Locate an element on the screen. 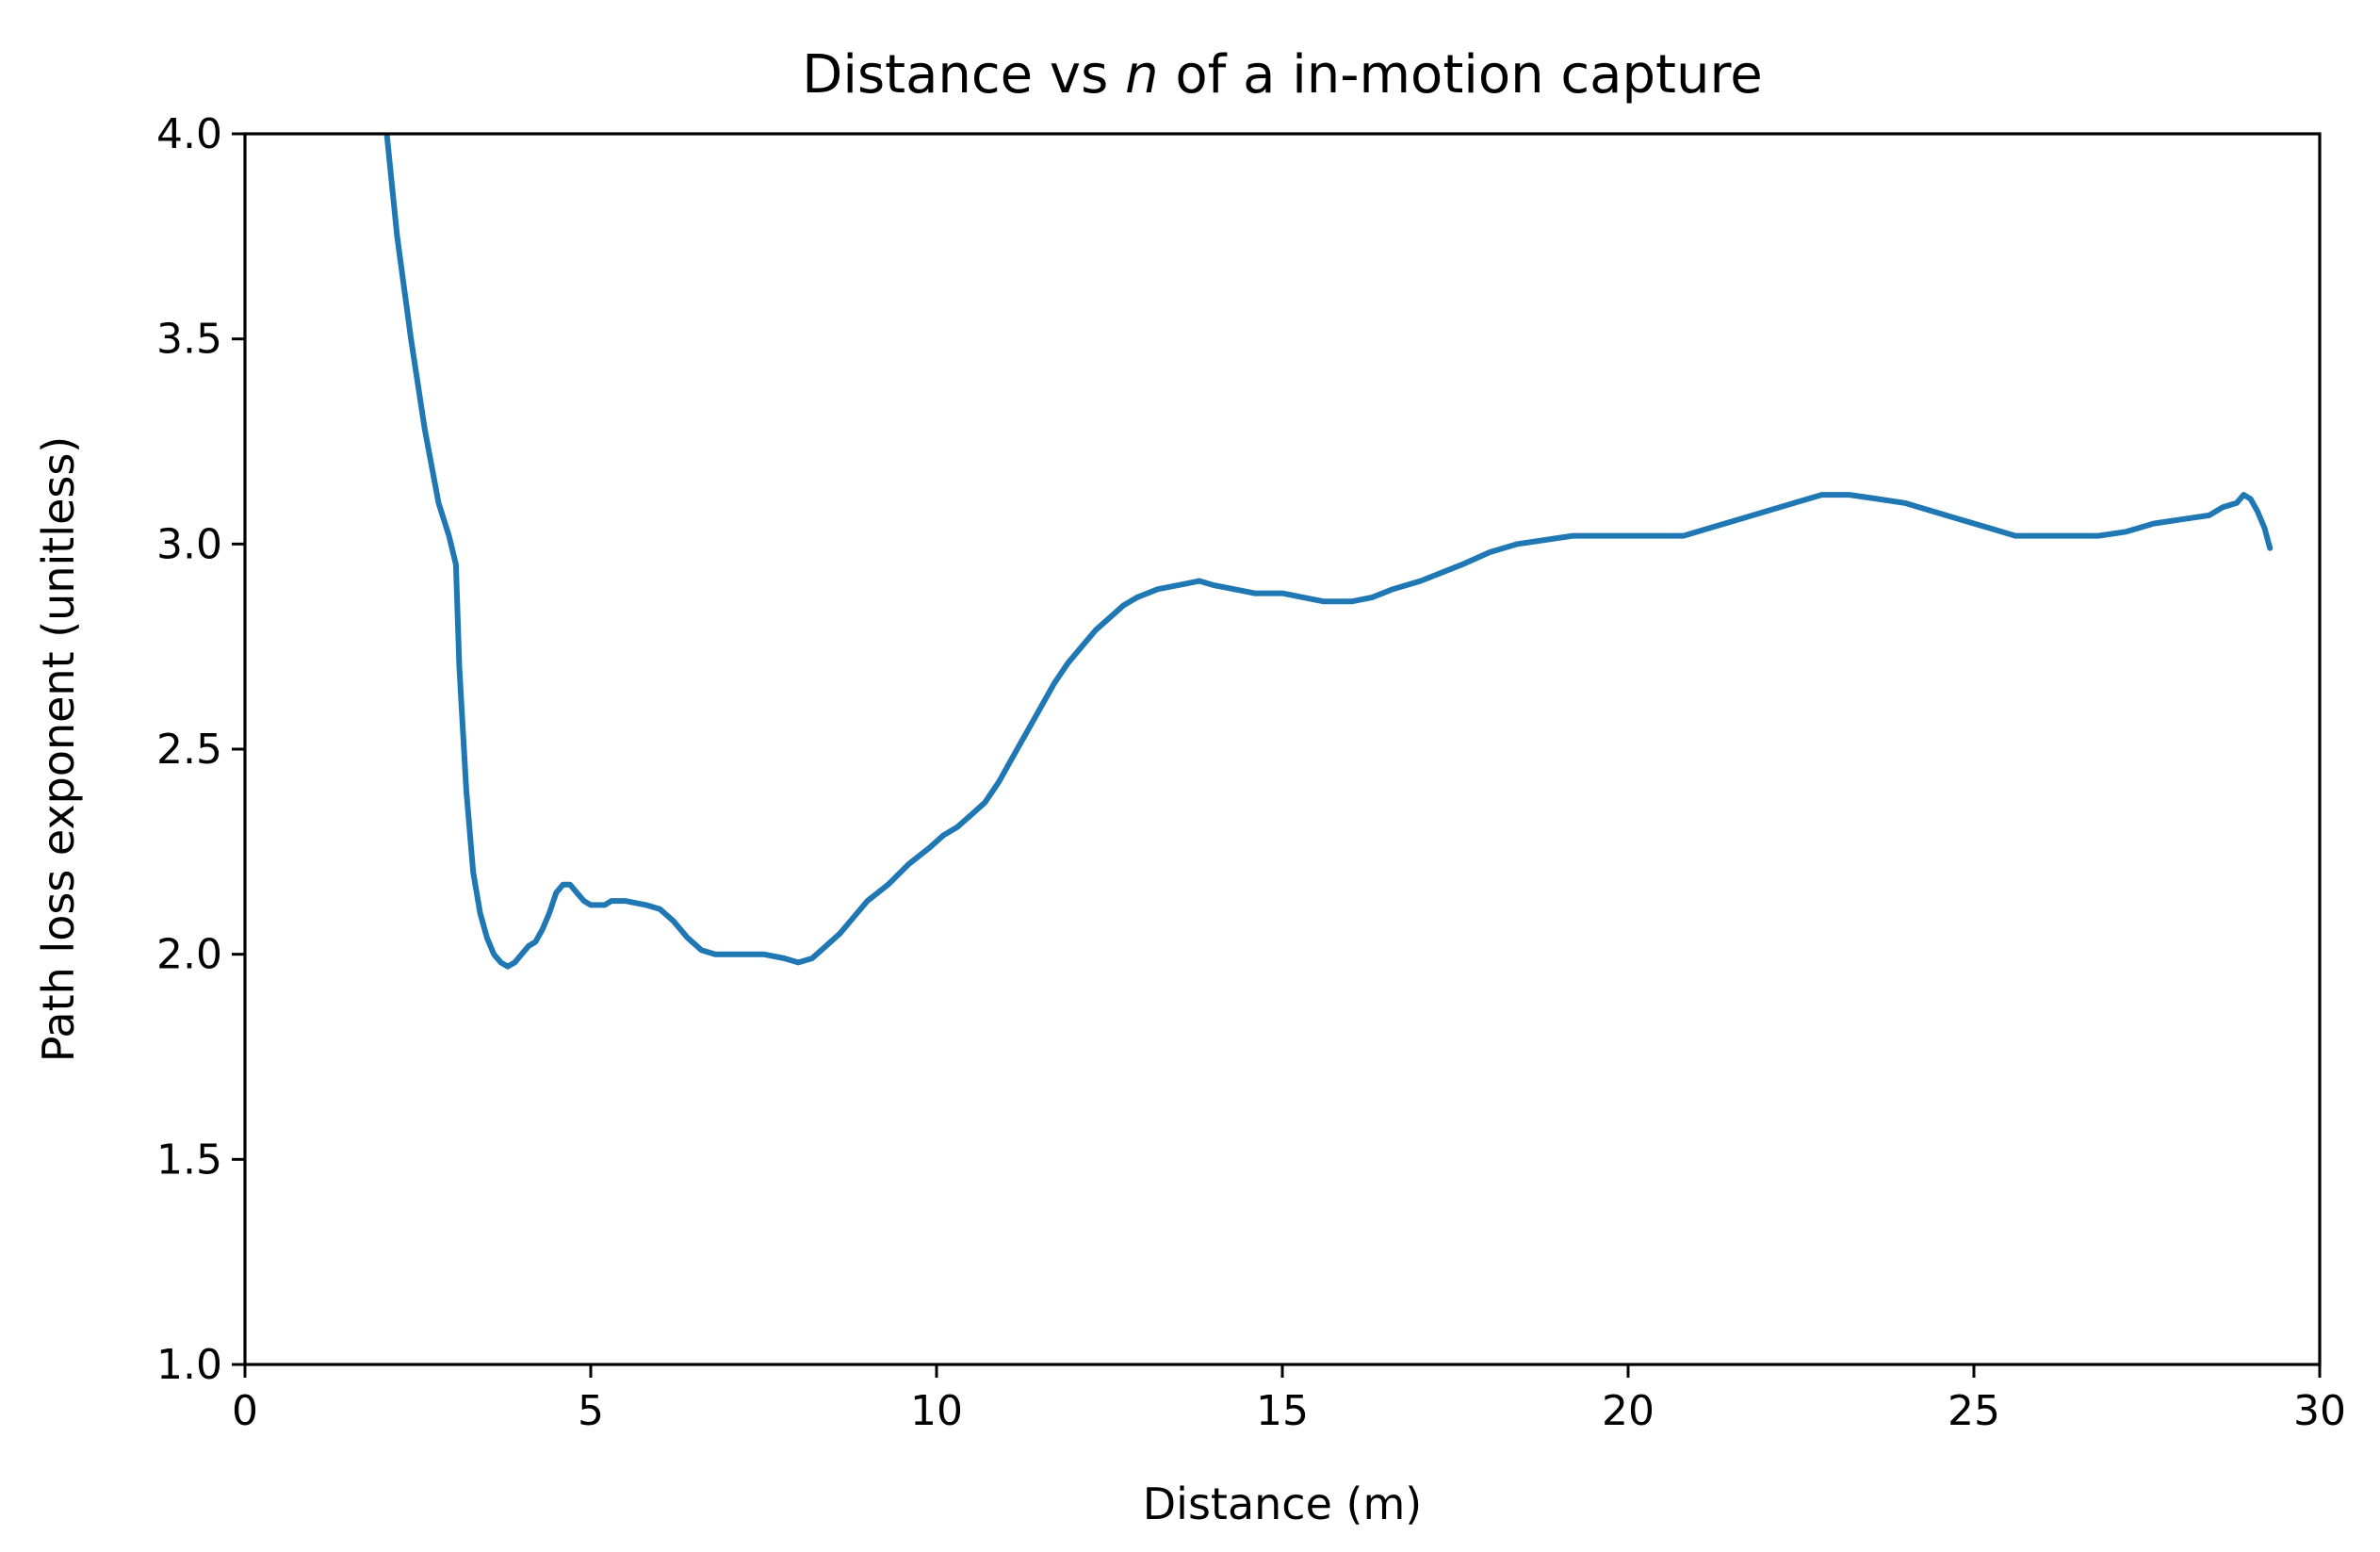 This screenshot has height=1552, width=2380. y-tick-label: 1.5 is located at coordinates (189, 1159).